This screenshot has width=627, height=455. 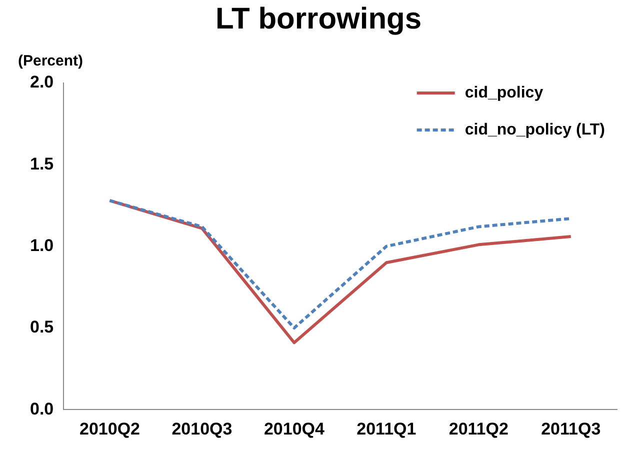 I want to click on x-tick-label: 2011Q1, so click(x=386, y=428).